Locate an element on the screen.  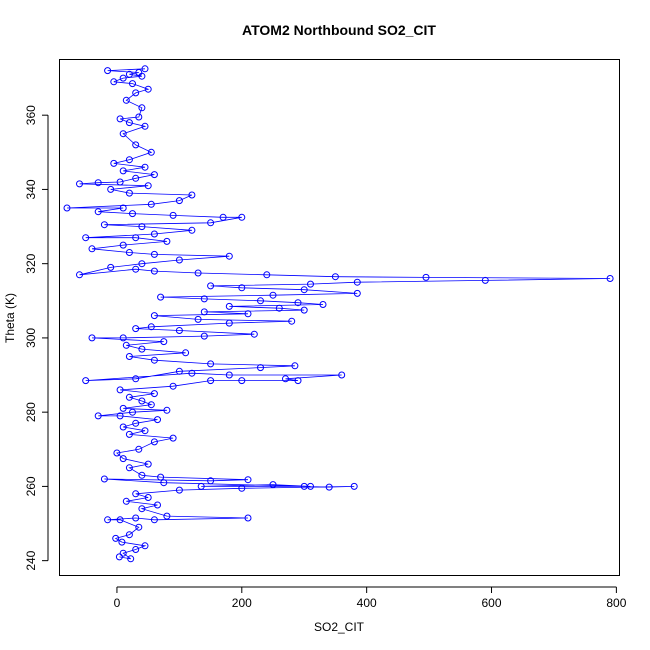
y-tick-label: 320 is located at coordinates (31, 263).